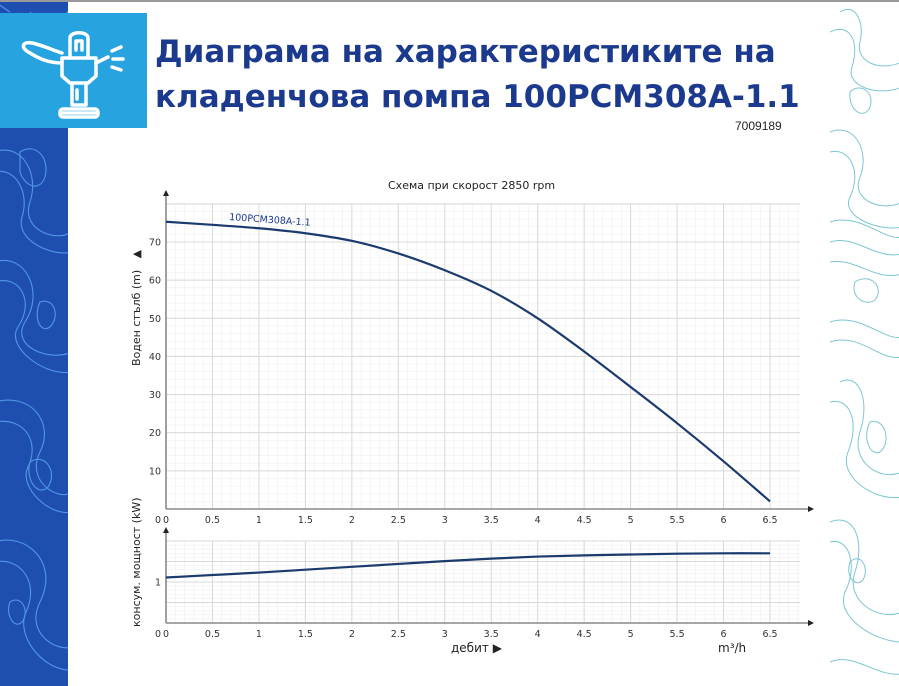  What do you see at coordinates (758, 126) in the screenshot?
I see `product-code: 7009189` at bounding box center [758, 126].